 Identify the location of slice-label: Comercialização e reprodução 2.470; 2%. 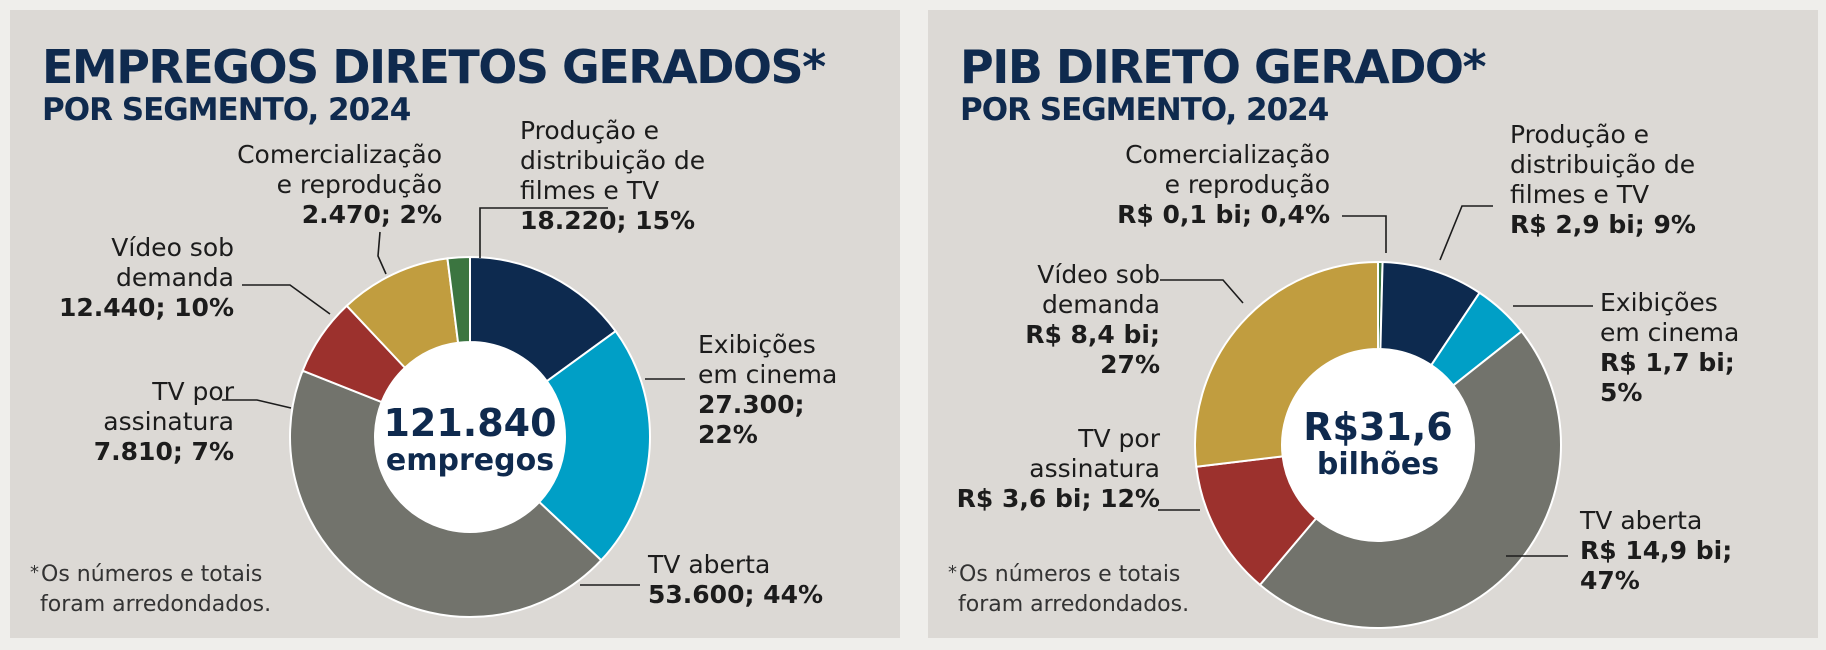
(339, 185).